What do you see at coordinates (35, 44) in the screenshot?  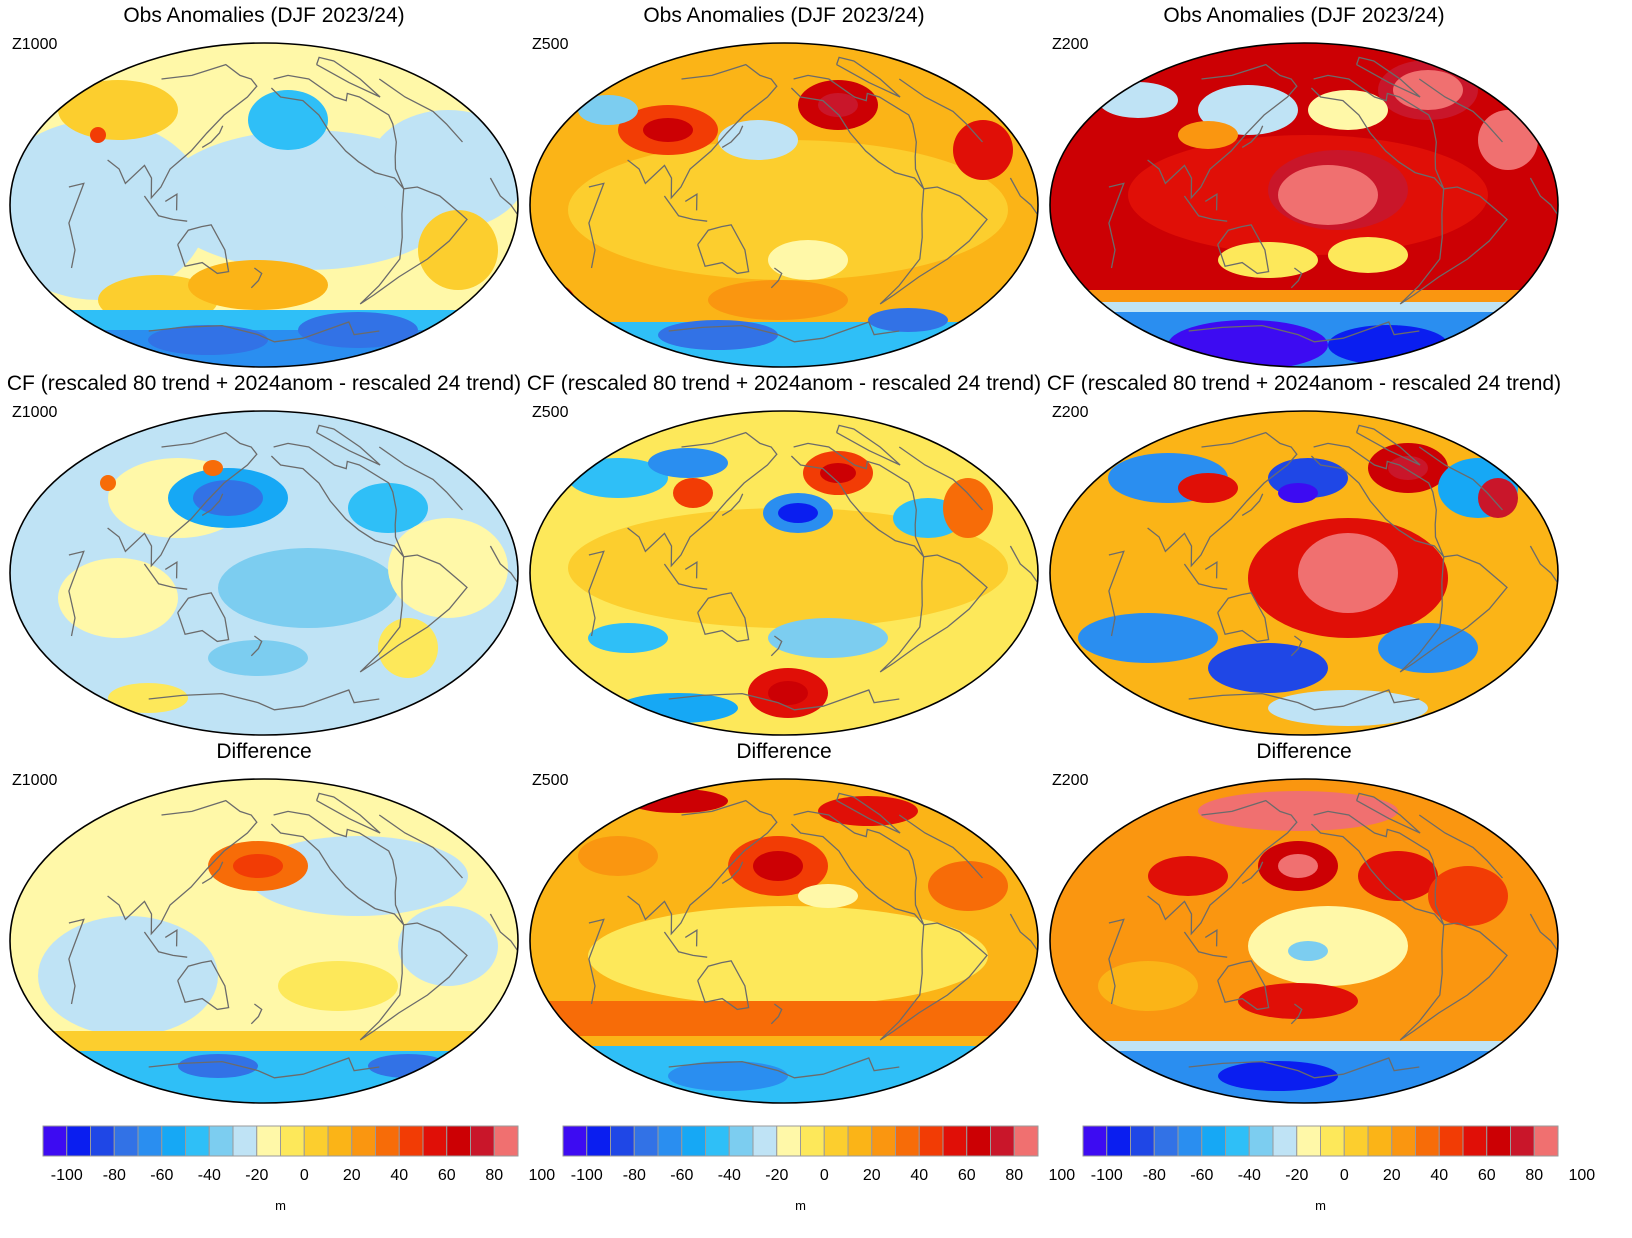 I see `pressure-level-label: Z1000` at bounding box center [35, 44].